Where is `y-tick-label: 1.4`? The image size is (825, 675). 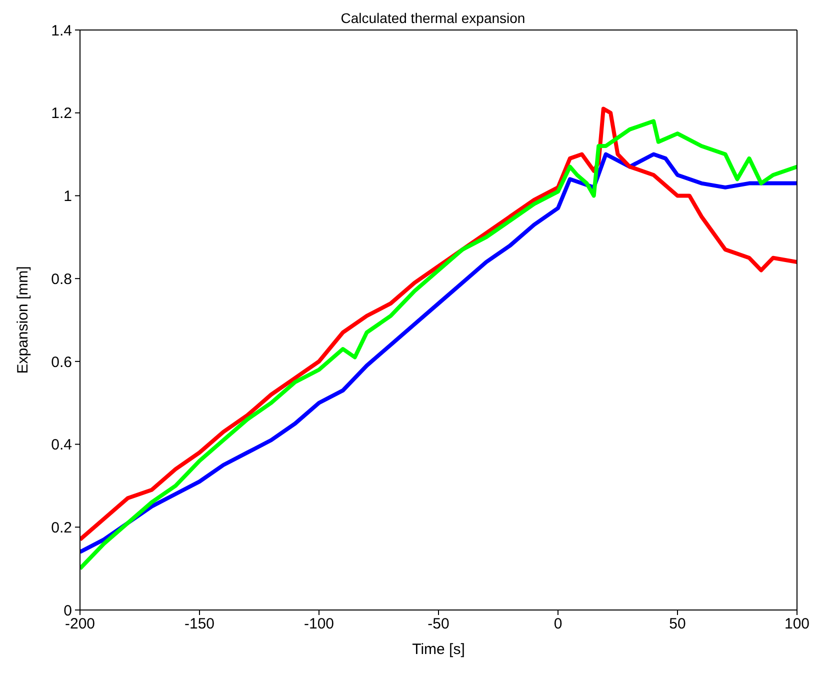 y-tick-label: 1.4 is located at coordinates (61, 31).